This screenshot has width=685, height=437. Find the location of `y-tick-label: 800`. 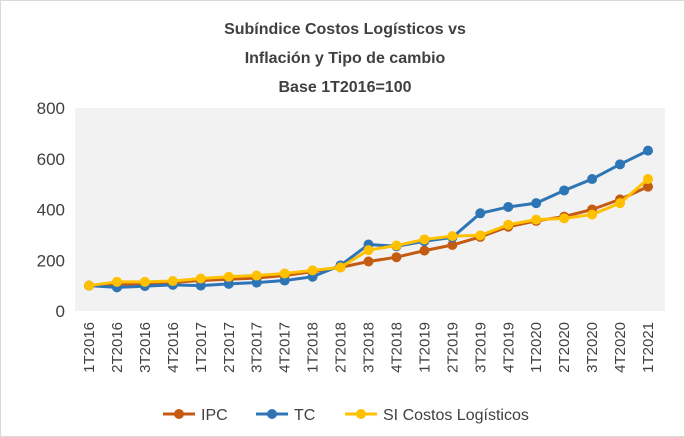

y-tick-label: 800 is located at coordinates (51, 108).